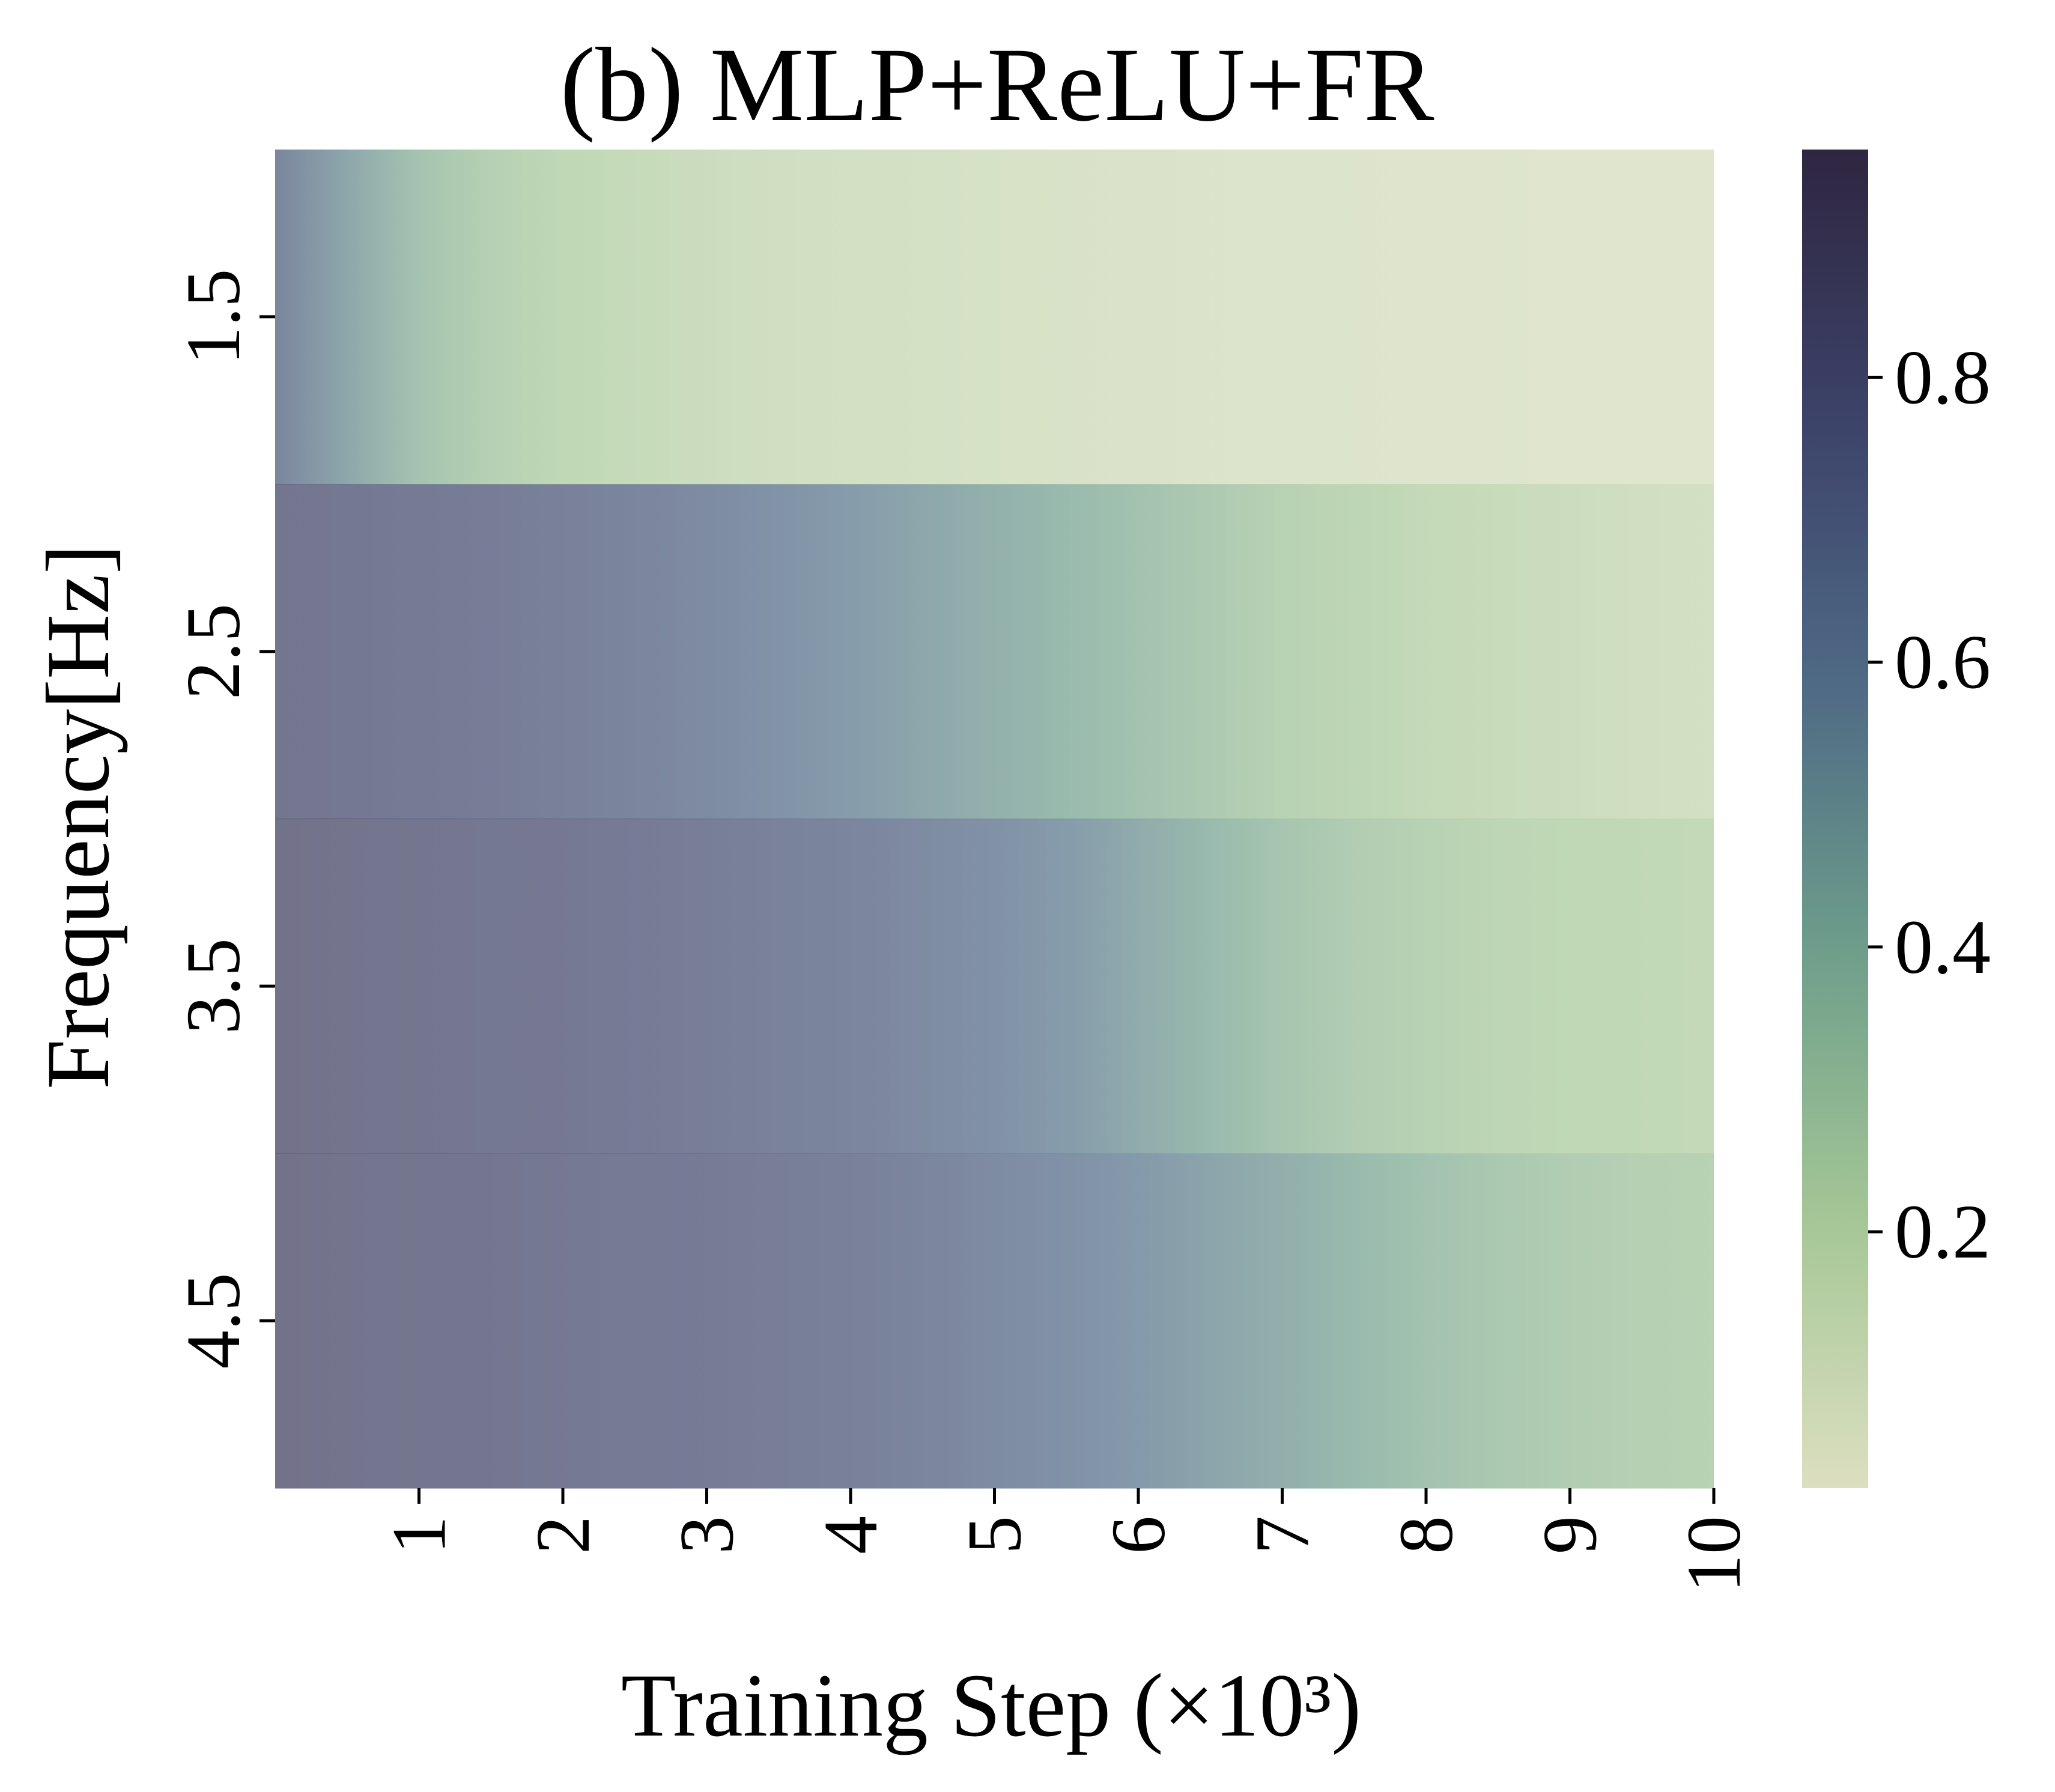  Describe the element at coordinates (1138, 1535) in the screenshot. I see `x-tick-label: 6` at that location.